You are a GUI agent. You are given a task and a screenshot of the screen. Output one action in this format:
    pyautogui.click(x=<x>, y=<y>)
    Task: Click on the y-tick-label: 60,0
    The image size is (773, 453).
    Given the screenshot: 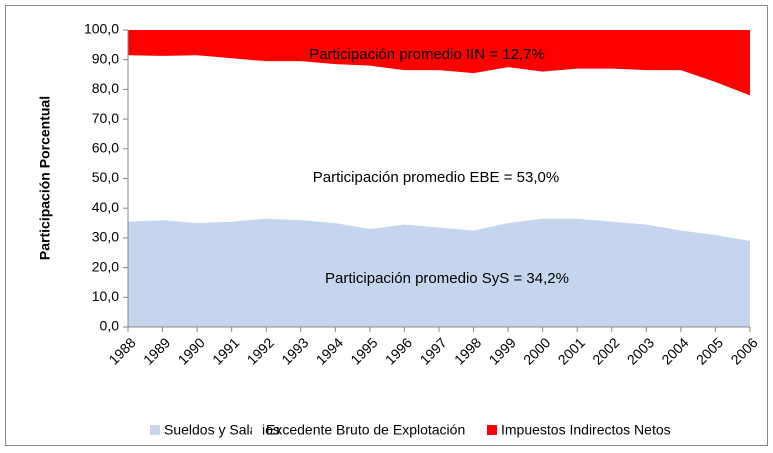 What is the action you would take?
    pyautogui.click(x=105, y=148)
    